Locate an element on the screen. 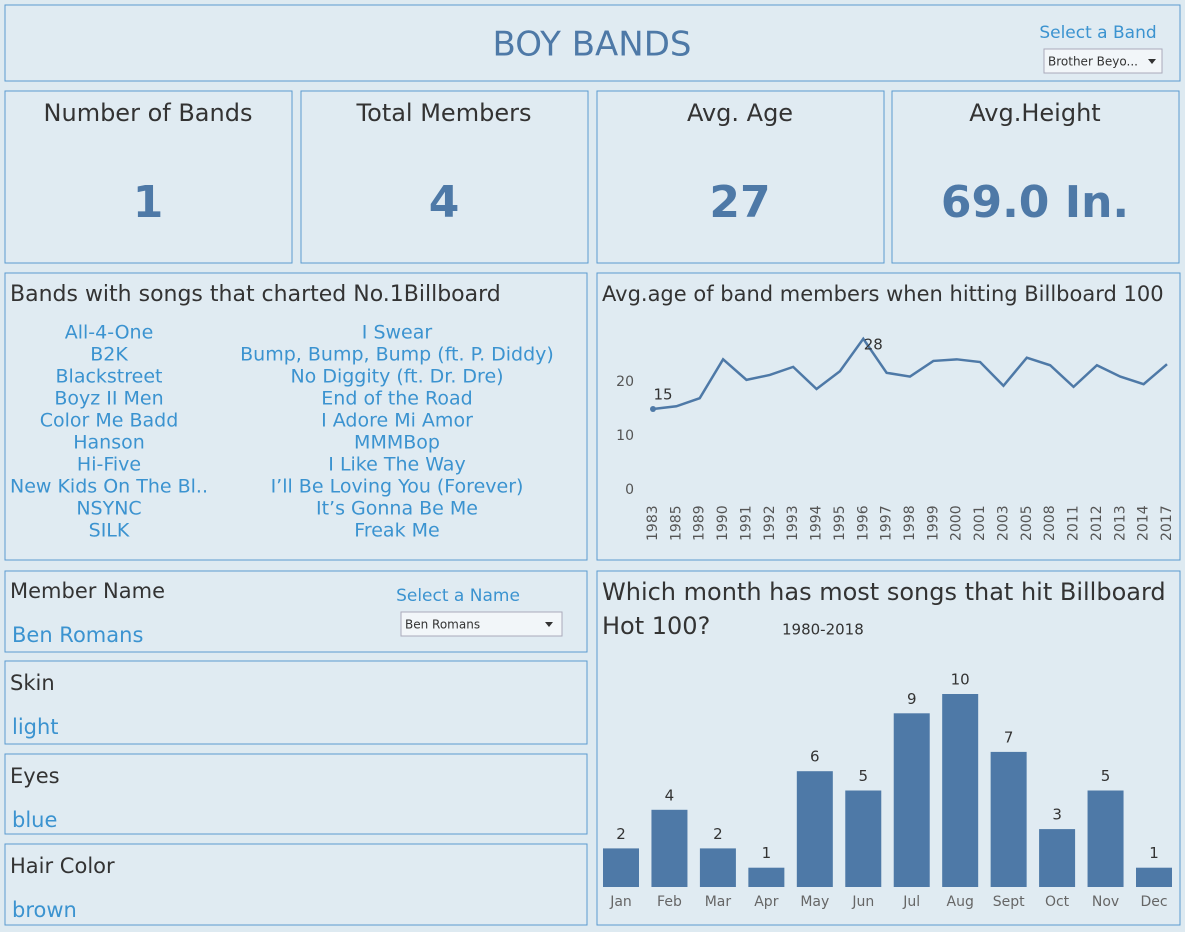 The image size is (1185, 932). x-tick-label: 1992 is located at coordinates (770, 523).